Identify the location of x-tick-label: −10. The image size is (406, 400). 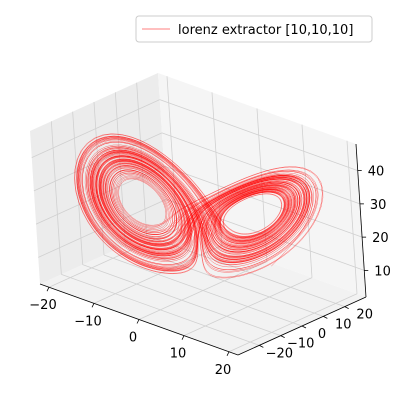
(87, 321).